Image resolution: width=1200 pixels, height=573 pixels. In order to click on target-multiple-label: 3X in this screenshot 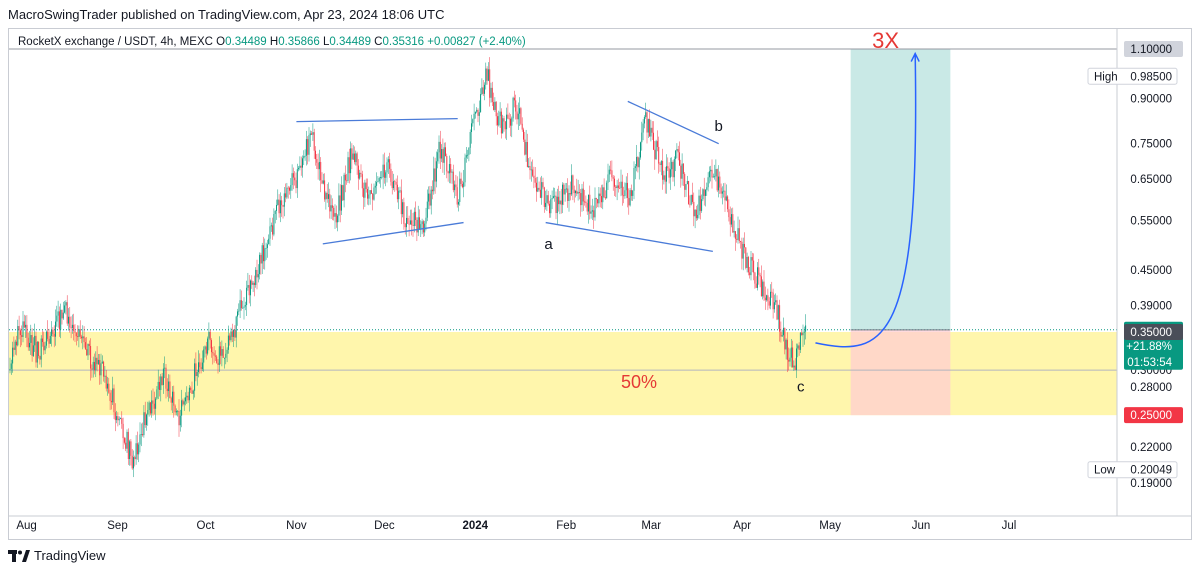, I will do `click(885, 41)`.